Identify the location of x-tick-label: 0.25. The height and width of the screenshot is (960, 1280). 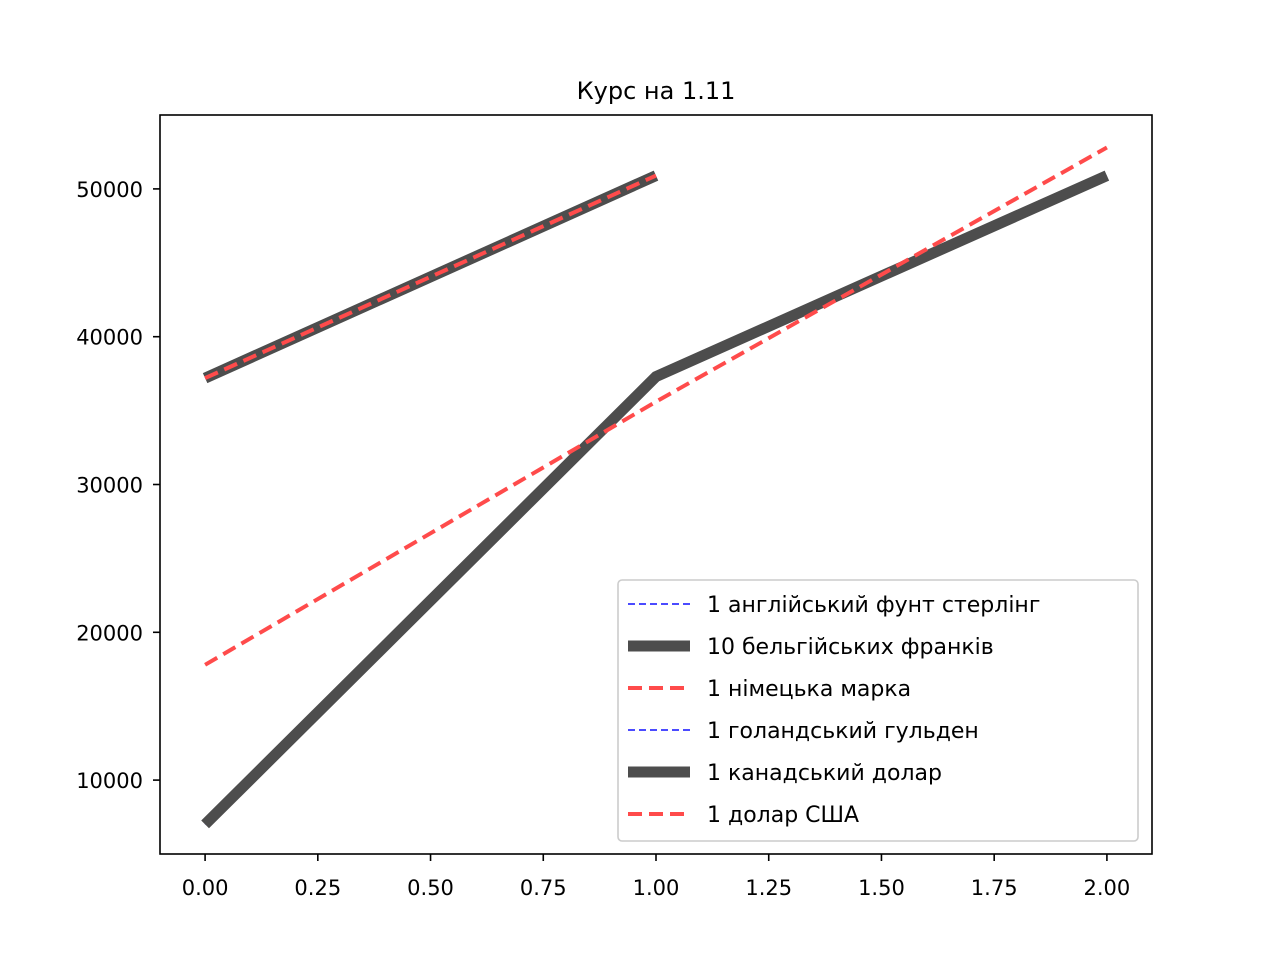
(317, 888).